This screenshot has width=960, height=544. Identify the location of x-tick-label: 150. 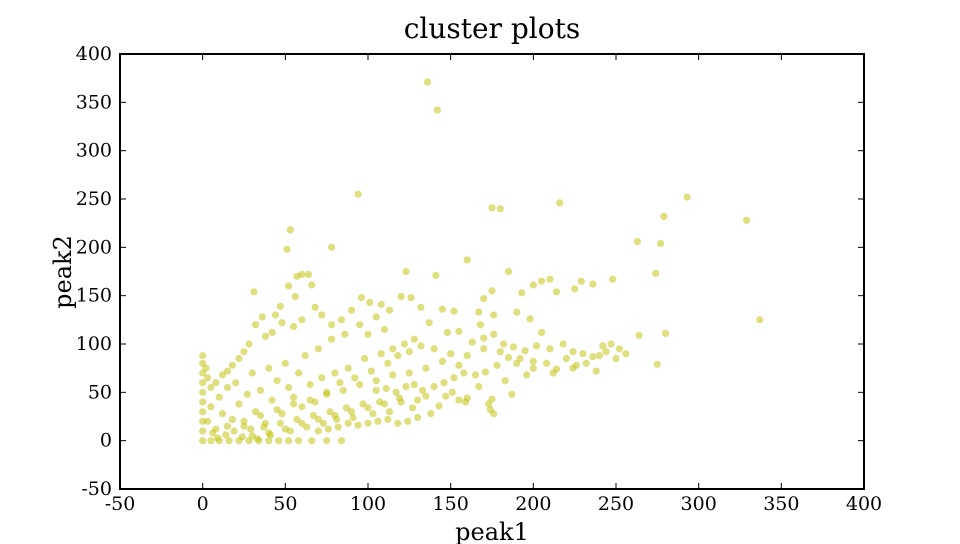
(451, 504).